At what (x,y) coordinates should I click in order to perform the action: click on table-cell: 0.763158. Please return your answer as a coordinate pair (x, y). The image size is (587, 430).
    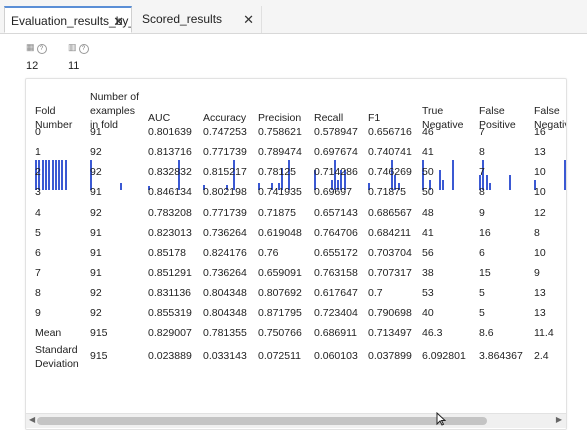
    Looking at the image, I should click on (336, 273).